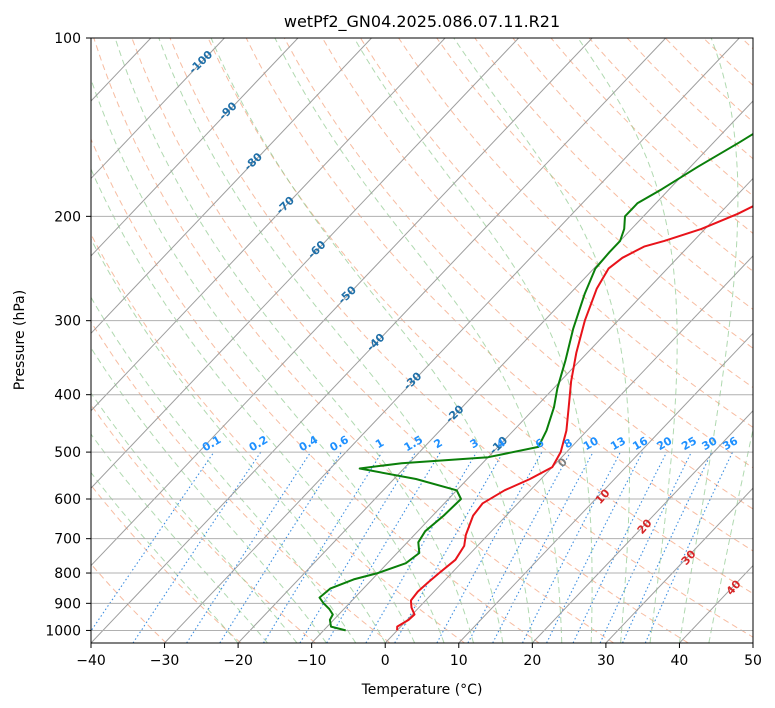 The width and height of the screenshot is (775, 708). Describe the element at coordinates (67, 500) in the screenshot. I see `y-tick-label: 600` at that location.